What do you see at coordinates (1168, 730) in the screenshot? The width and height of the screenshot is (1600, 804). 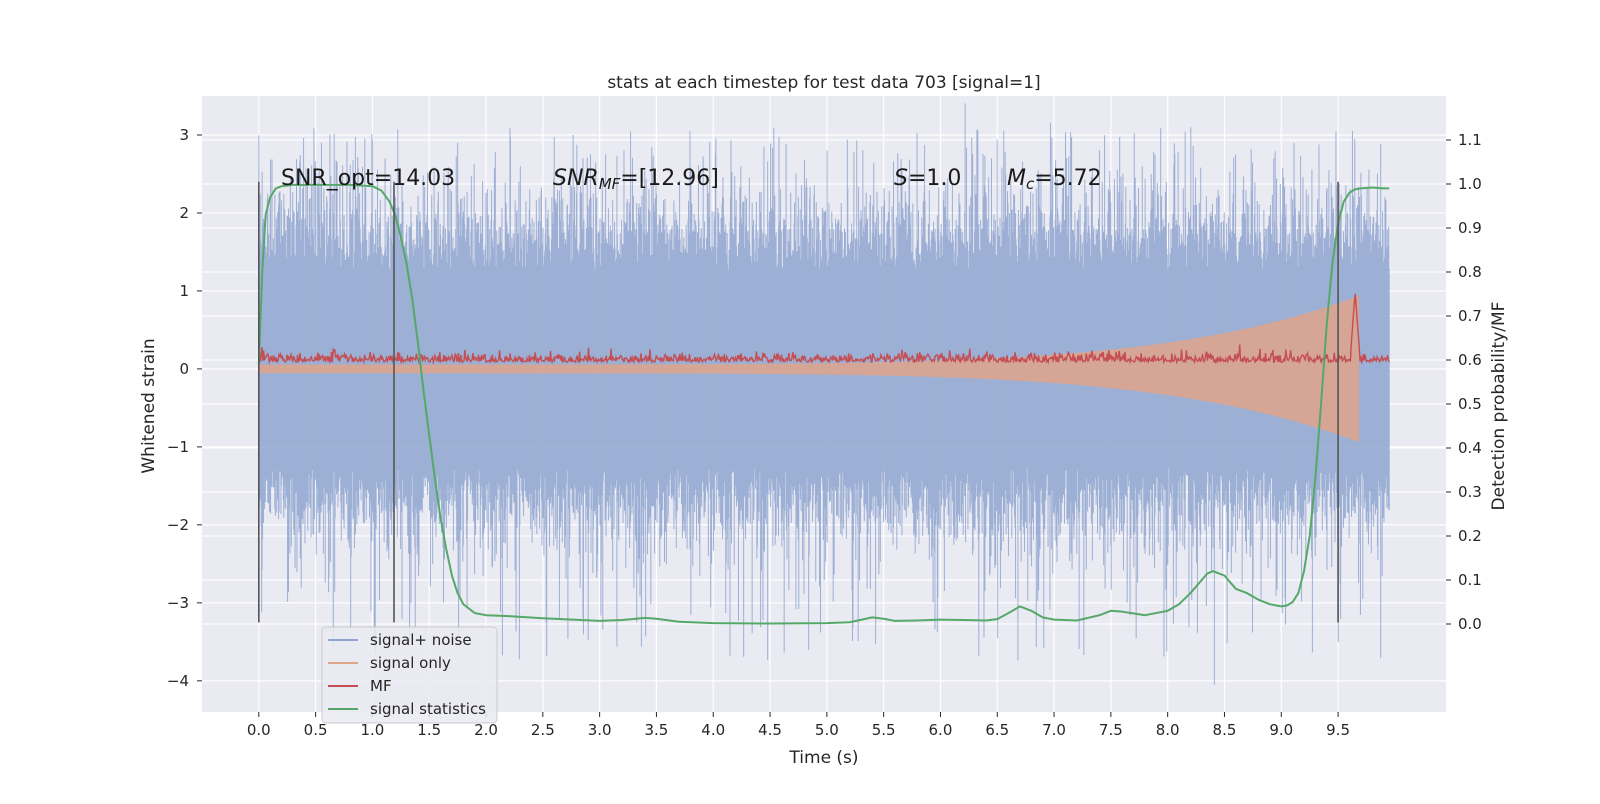 I see `x-tick-label: 8.0` at bounding box center [1168, 730].